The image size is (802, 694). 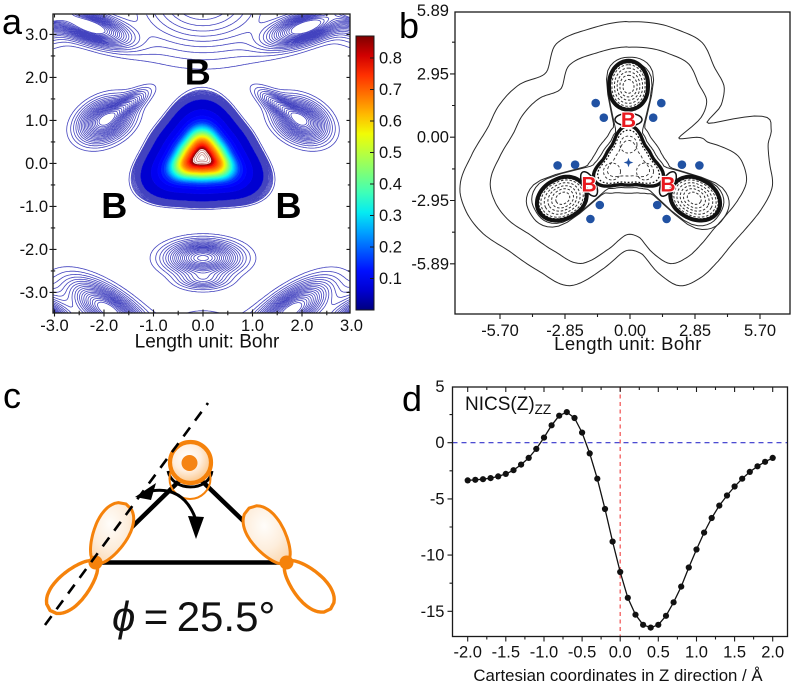 I want to click on svg-text: -5, so click(x=437, y=499).